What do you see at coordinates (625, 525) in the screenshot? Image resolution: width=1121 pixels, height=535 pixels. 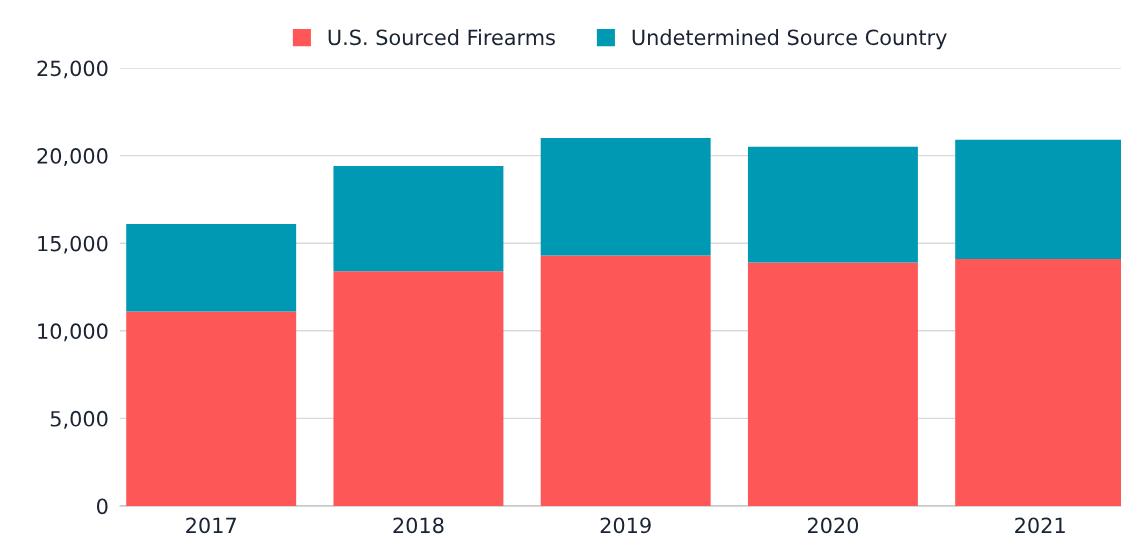 I see `x-tick-label: 2019` at bounding box center [625, 525].